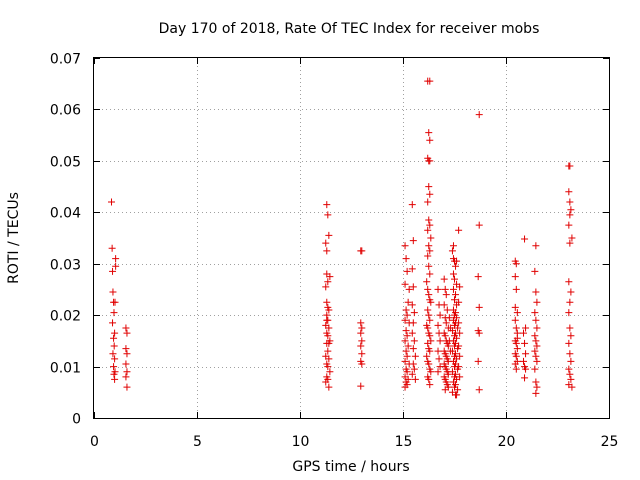  What do you see at coordinates (65, 266) in the screenshot?
I see `y-tick-label: 0.03` at bounding box center [65, 266].